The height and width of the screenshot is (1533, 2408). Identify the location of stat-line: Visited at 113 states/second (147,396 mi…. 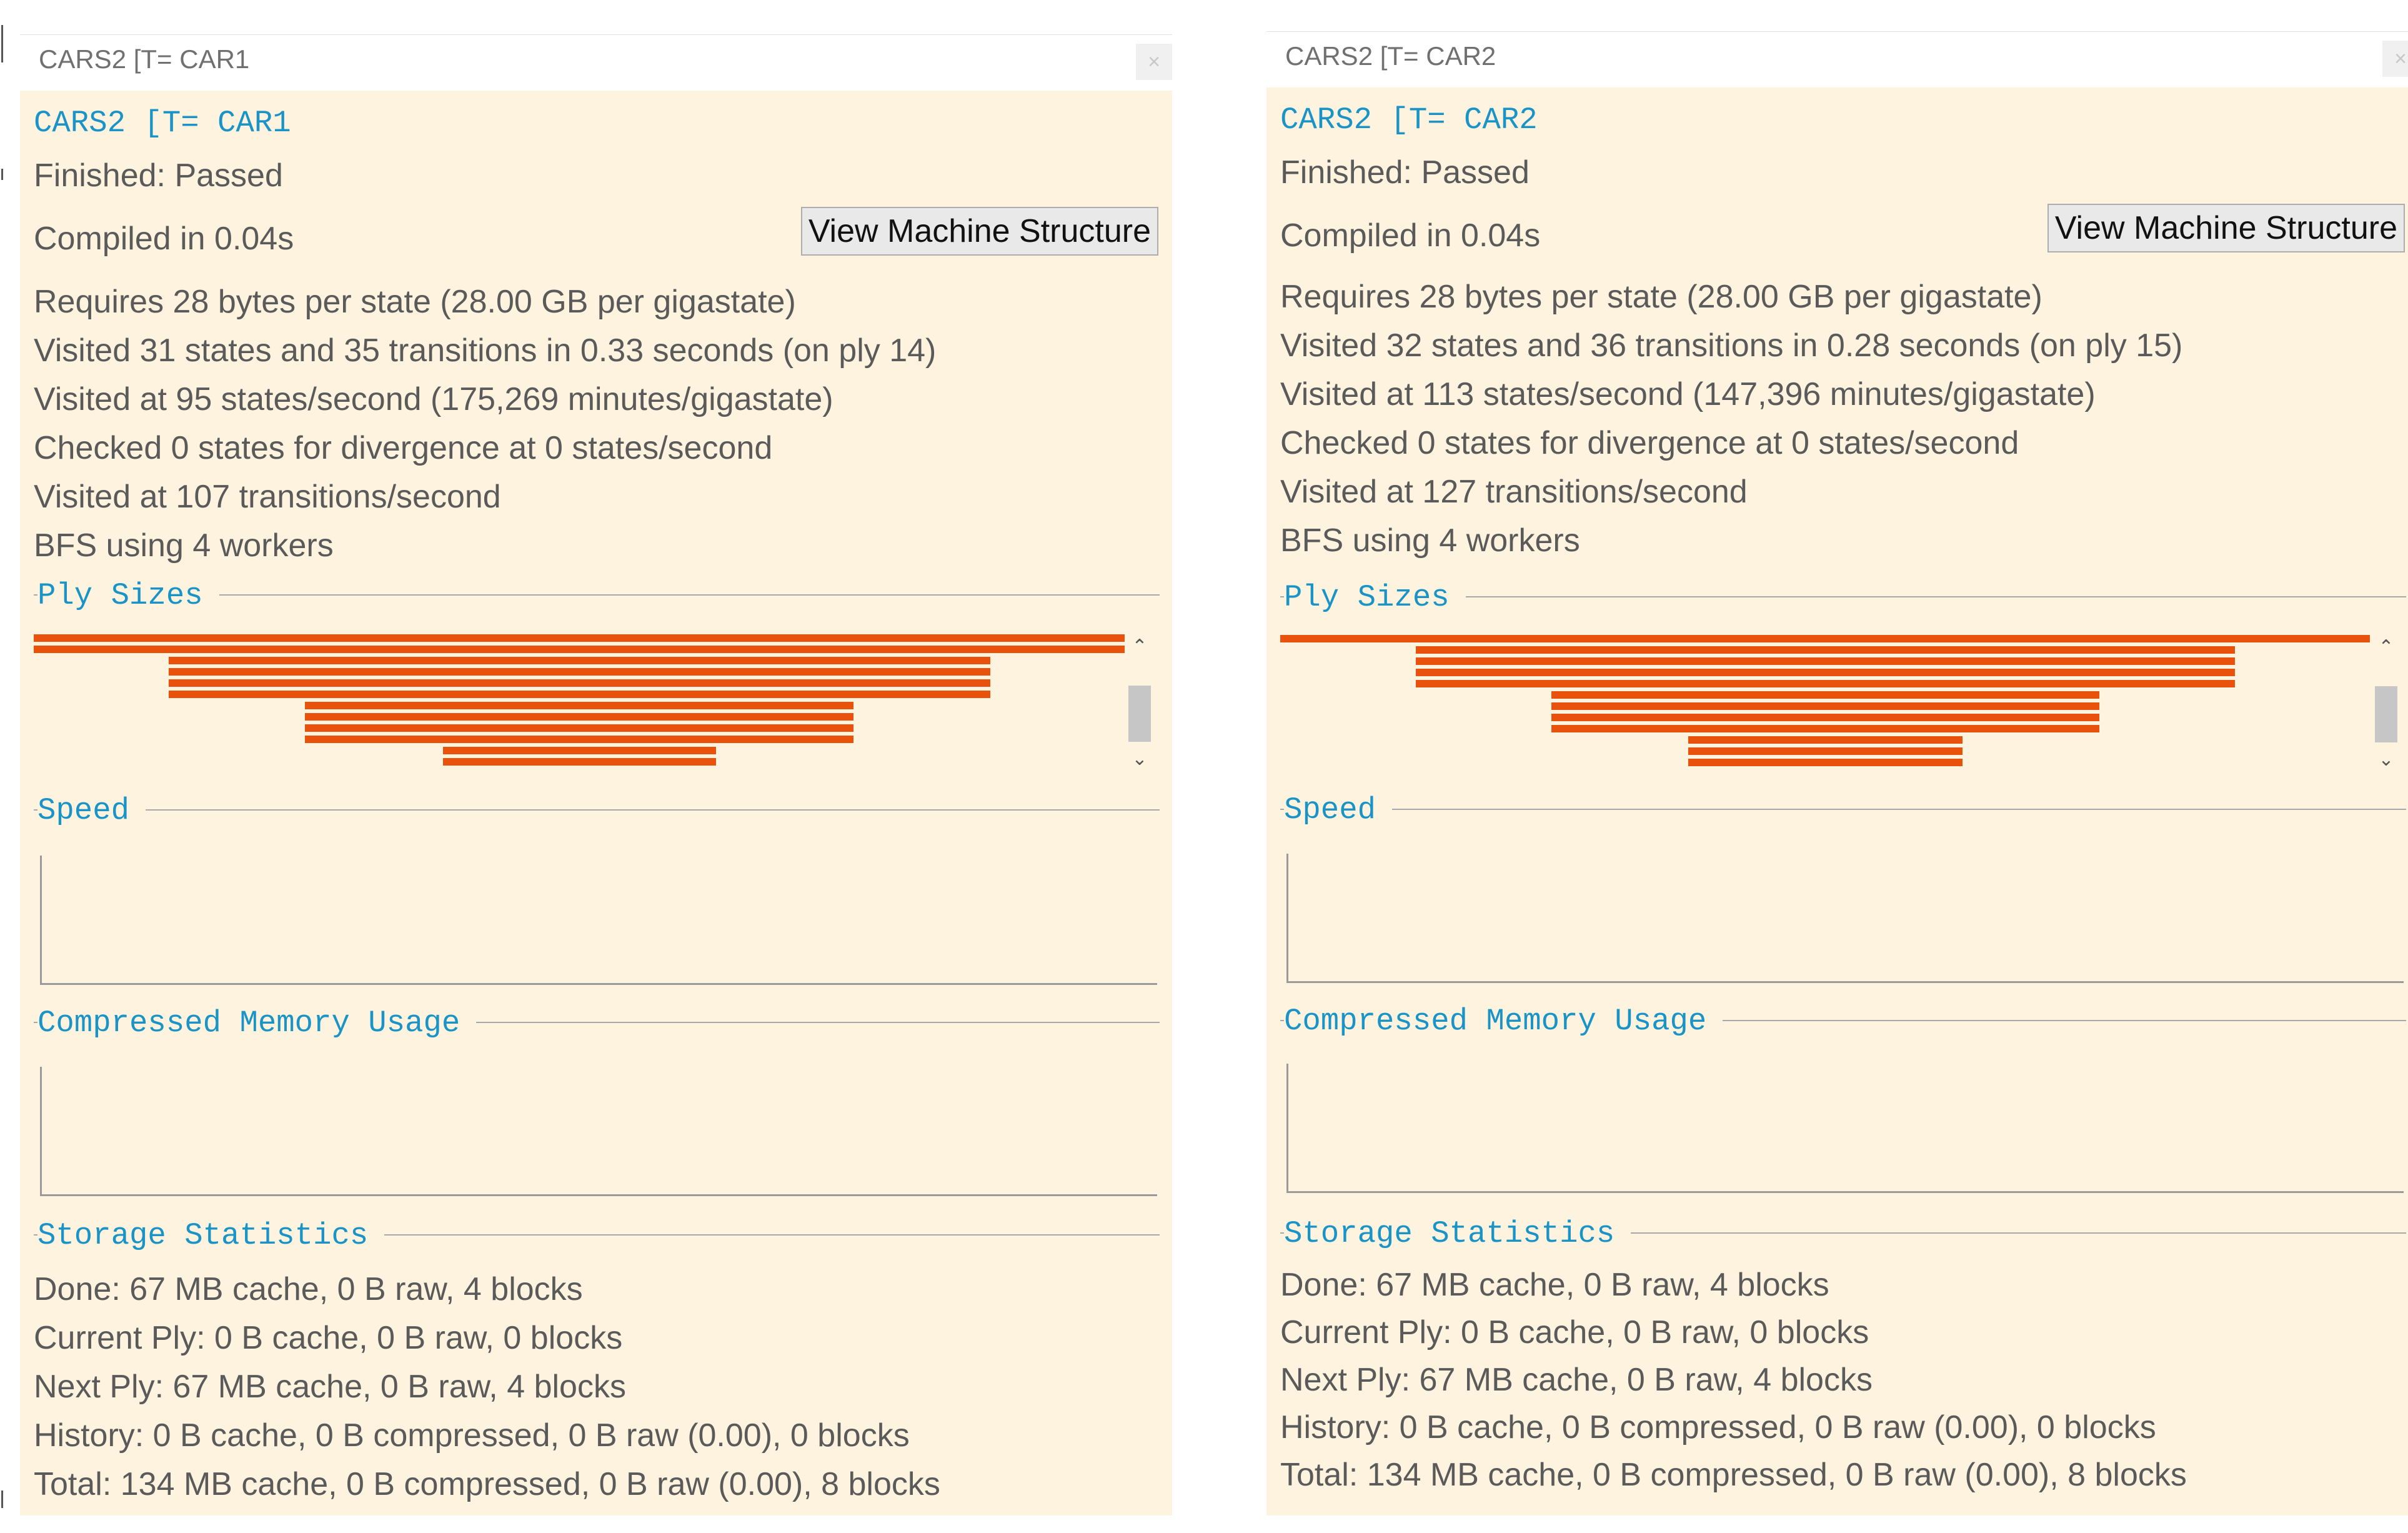
(1688, 394).